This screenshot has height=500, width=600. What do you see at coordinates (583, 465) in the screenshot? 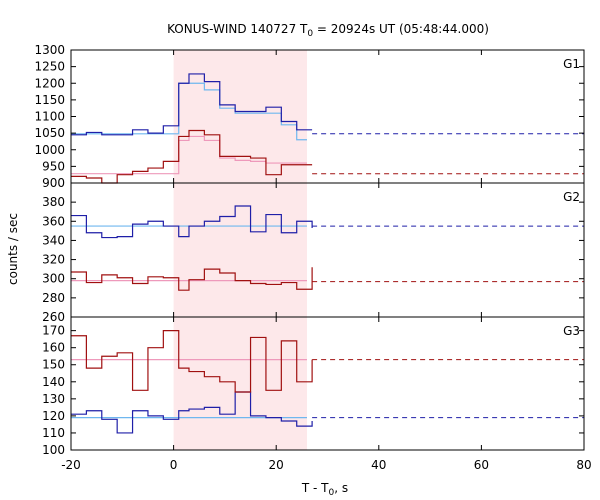
I see `x-tick-label: 80` at bounding box center [583, 465].